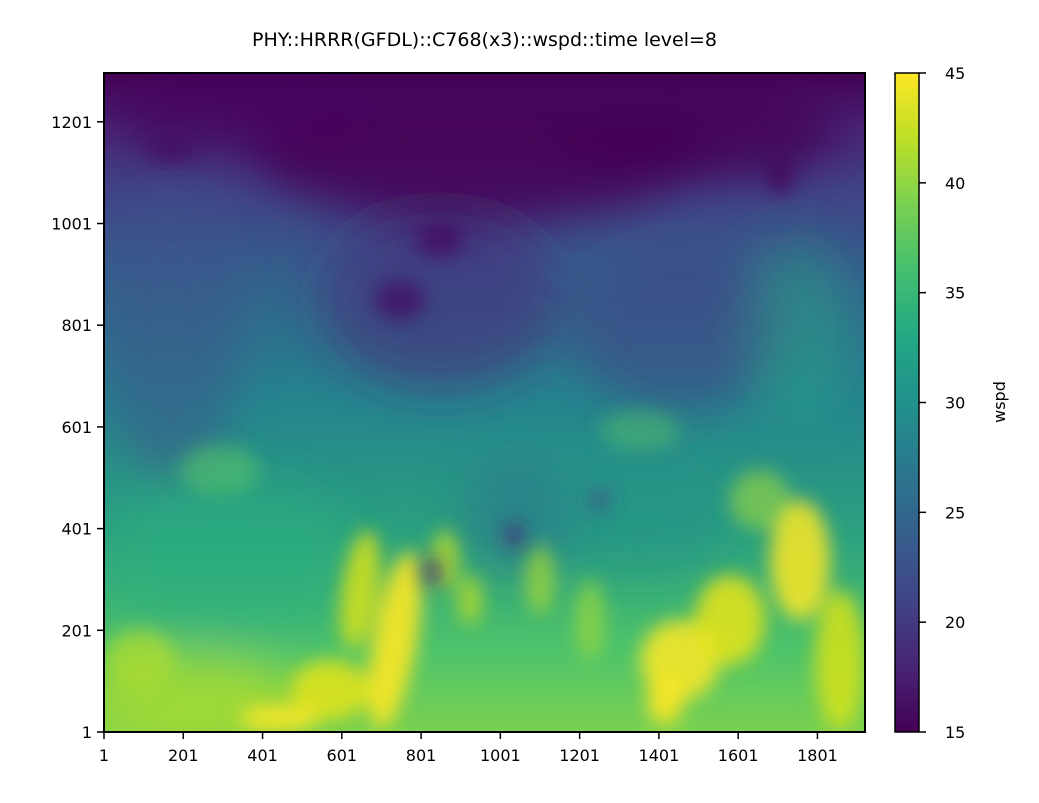 The width and height of the screenshot is (1039, 803). Describe the element at coordinates (999, 402) in the screenshot. I see `colorbar-label: wspd` at that location.